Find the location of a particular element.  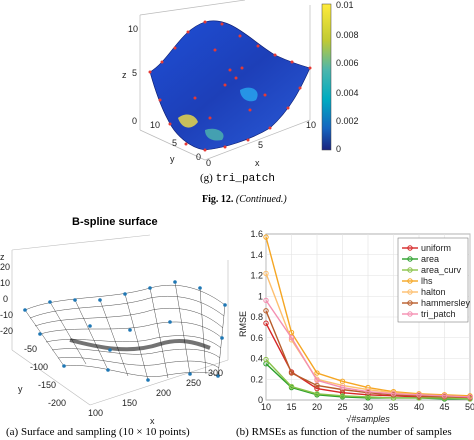

x-tick-label: 45 is located at coordinates (444, 407).